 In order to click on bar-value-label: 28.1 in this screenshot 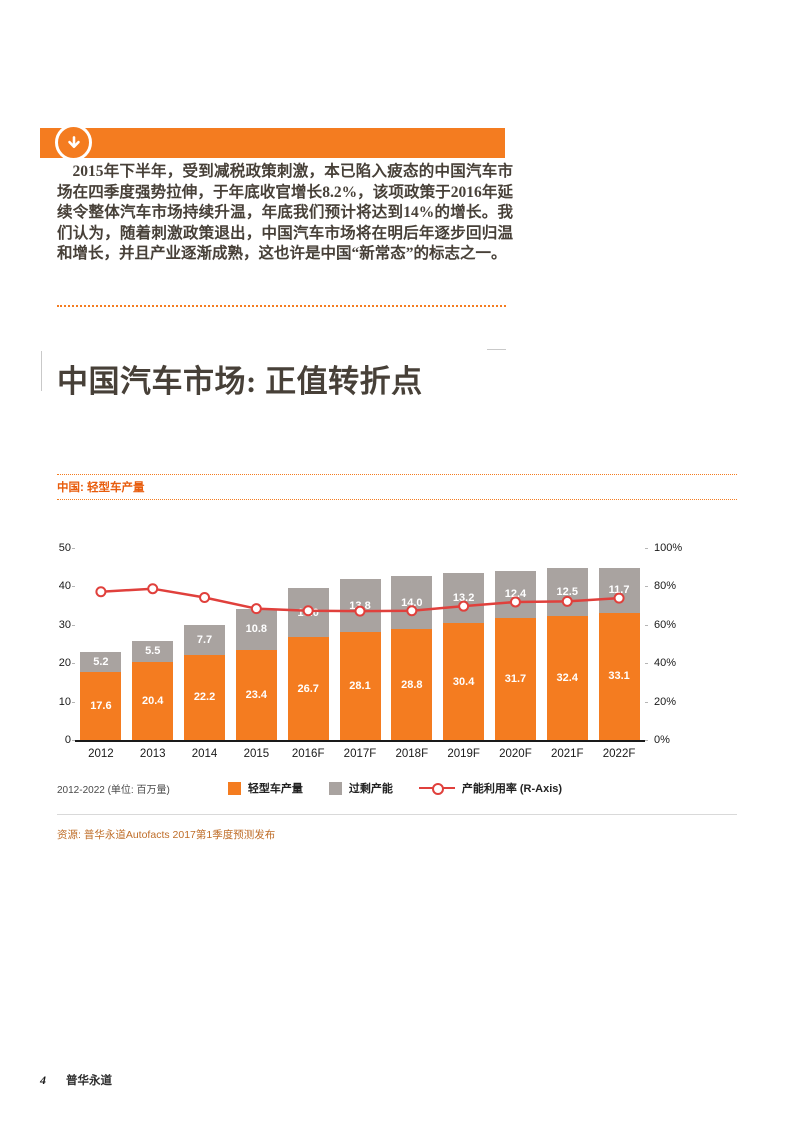, I will do `click(360, 686)`.